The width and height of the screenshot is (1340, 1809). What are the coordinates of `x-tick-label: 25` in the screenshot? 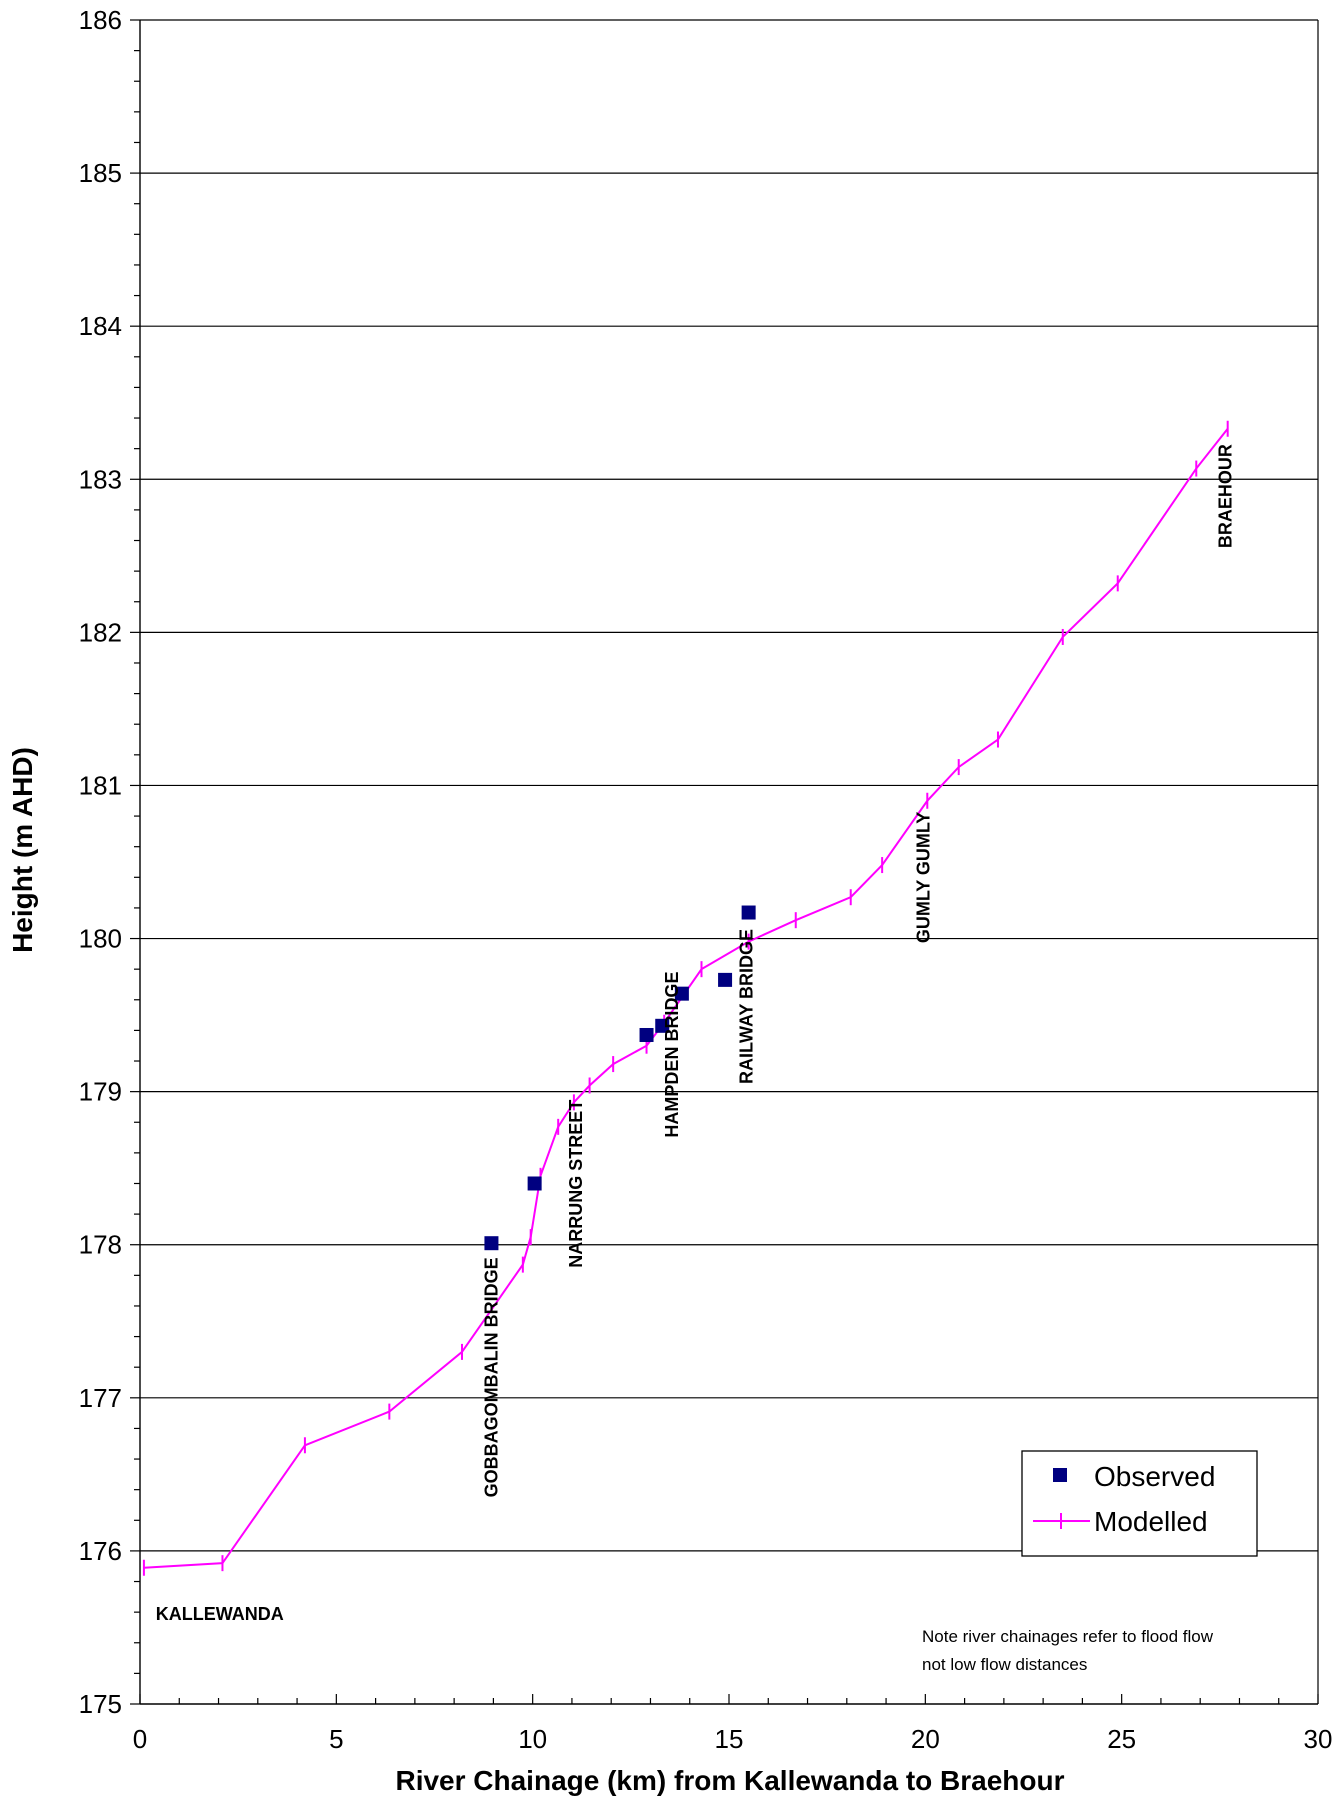 It's located at (1121, 1739).